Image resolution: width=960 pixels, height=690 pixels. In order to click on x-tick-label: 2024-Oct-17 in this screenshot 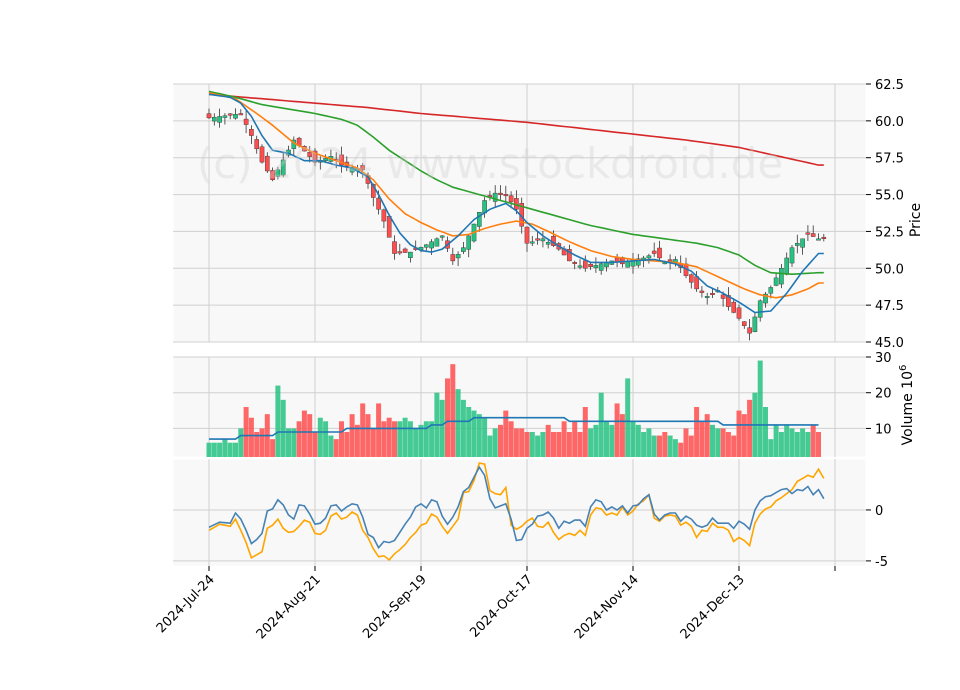, I will do `click(501, 606)`.